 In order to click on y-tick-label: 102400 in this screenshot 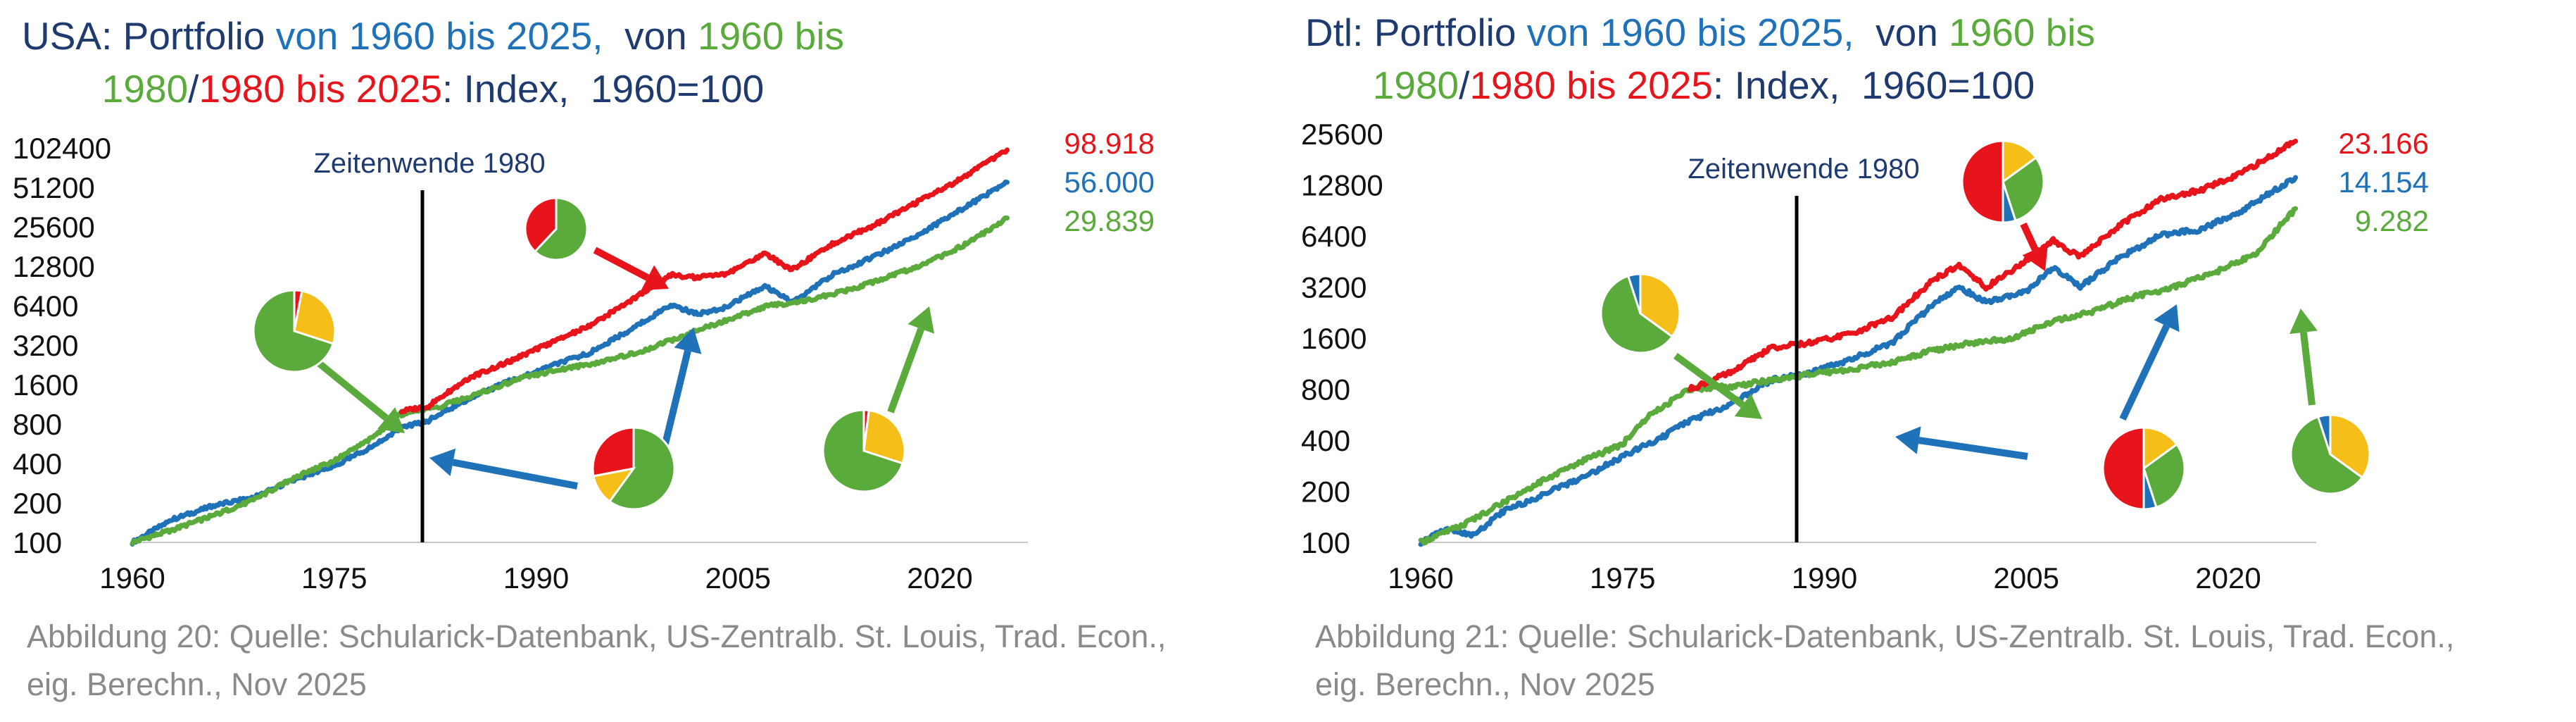, I will do `click(62, 148)`.